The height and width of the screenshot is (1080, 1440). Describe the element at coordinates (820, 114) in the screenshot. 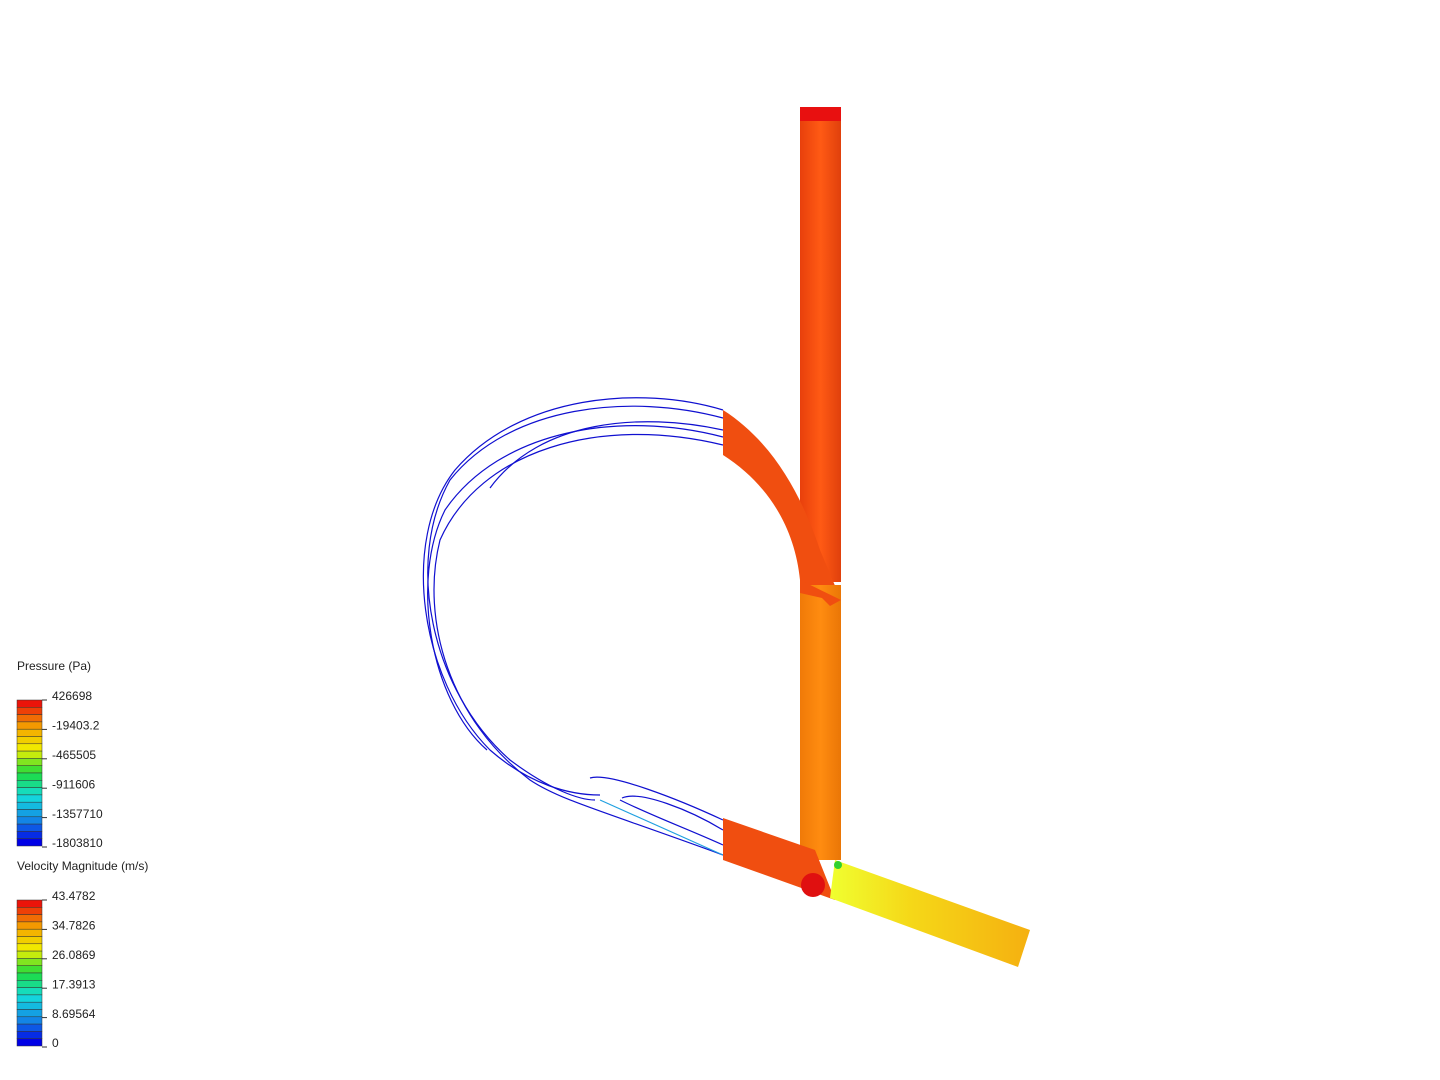

I see `inlet-cap` at that location.